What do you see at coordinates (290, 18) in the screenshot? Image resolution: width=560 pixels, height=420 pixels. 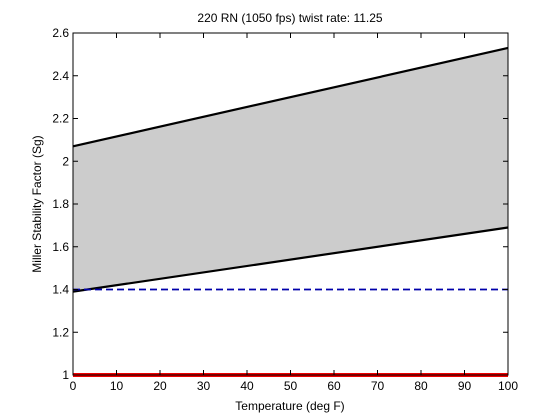 I see `chart-title: 220 RN (1050 fps) twist rate: 11.25` at bounding box center [290, 18].